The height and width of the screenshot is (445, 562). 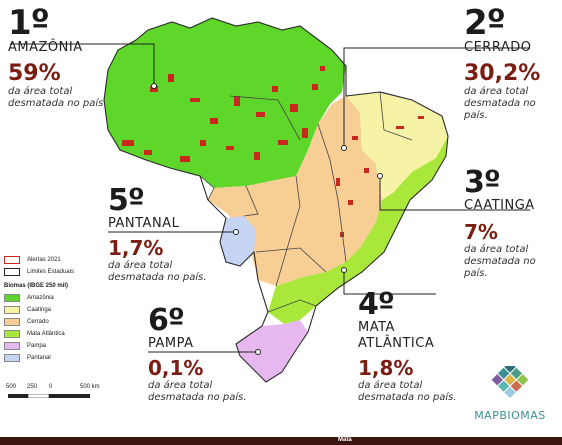 What do you see at coordinates (482, 182) in the screenshot?
I see `rank-label: 3º` at bounding box center [482, 182].